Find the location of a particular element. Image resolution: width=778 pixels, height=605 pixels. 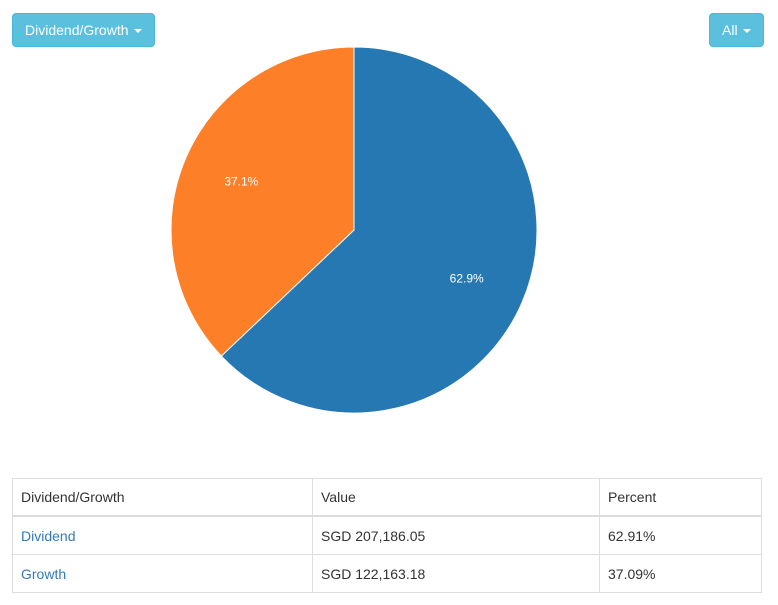

table-row: Dividend SGD 207,186.05 62.91% is located at coordinates (387, 535).